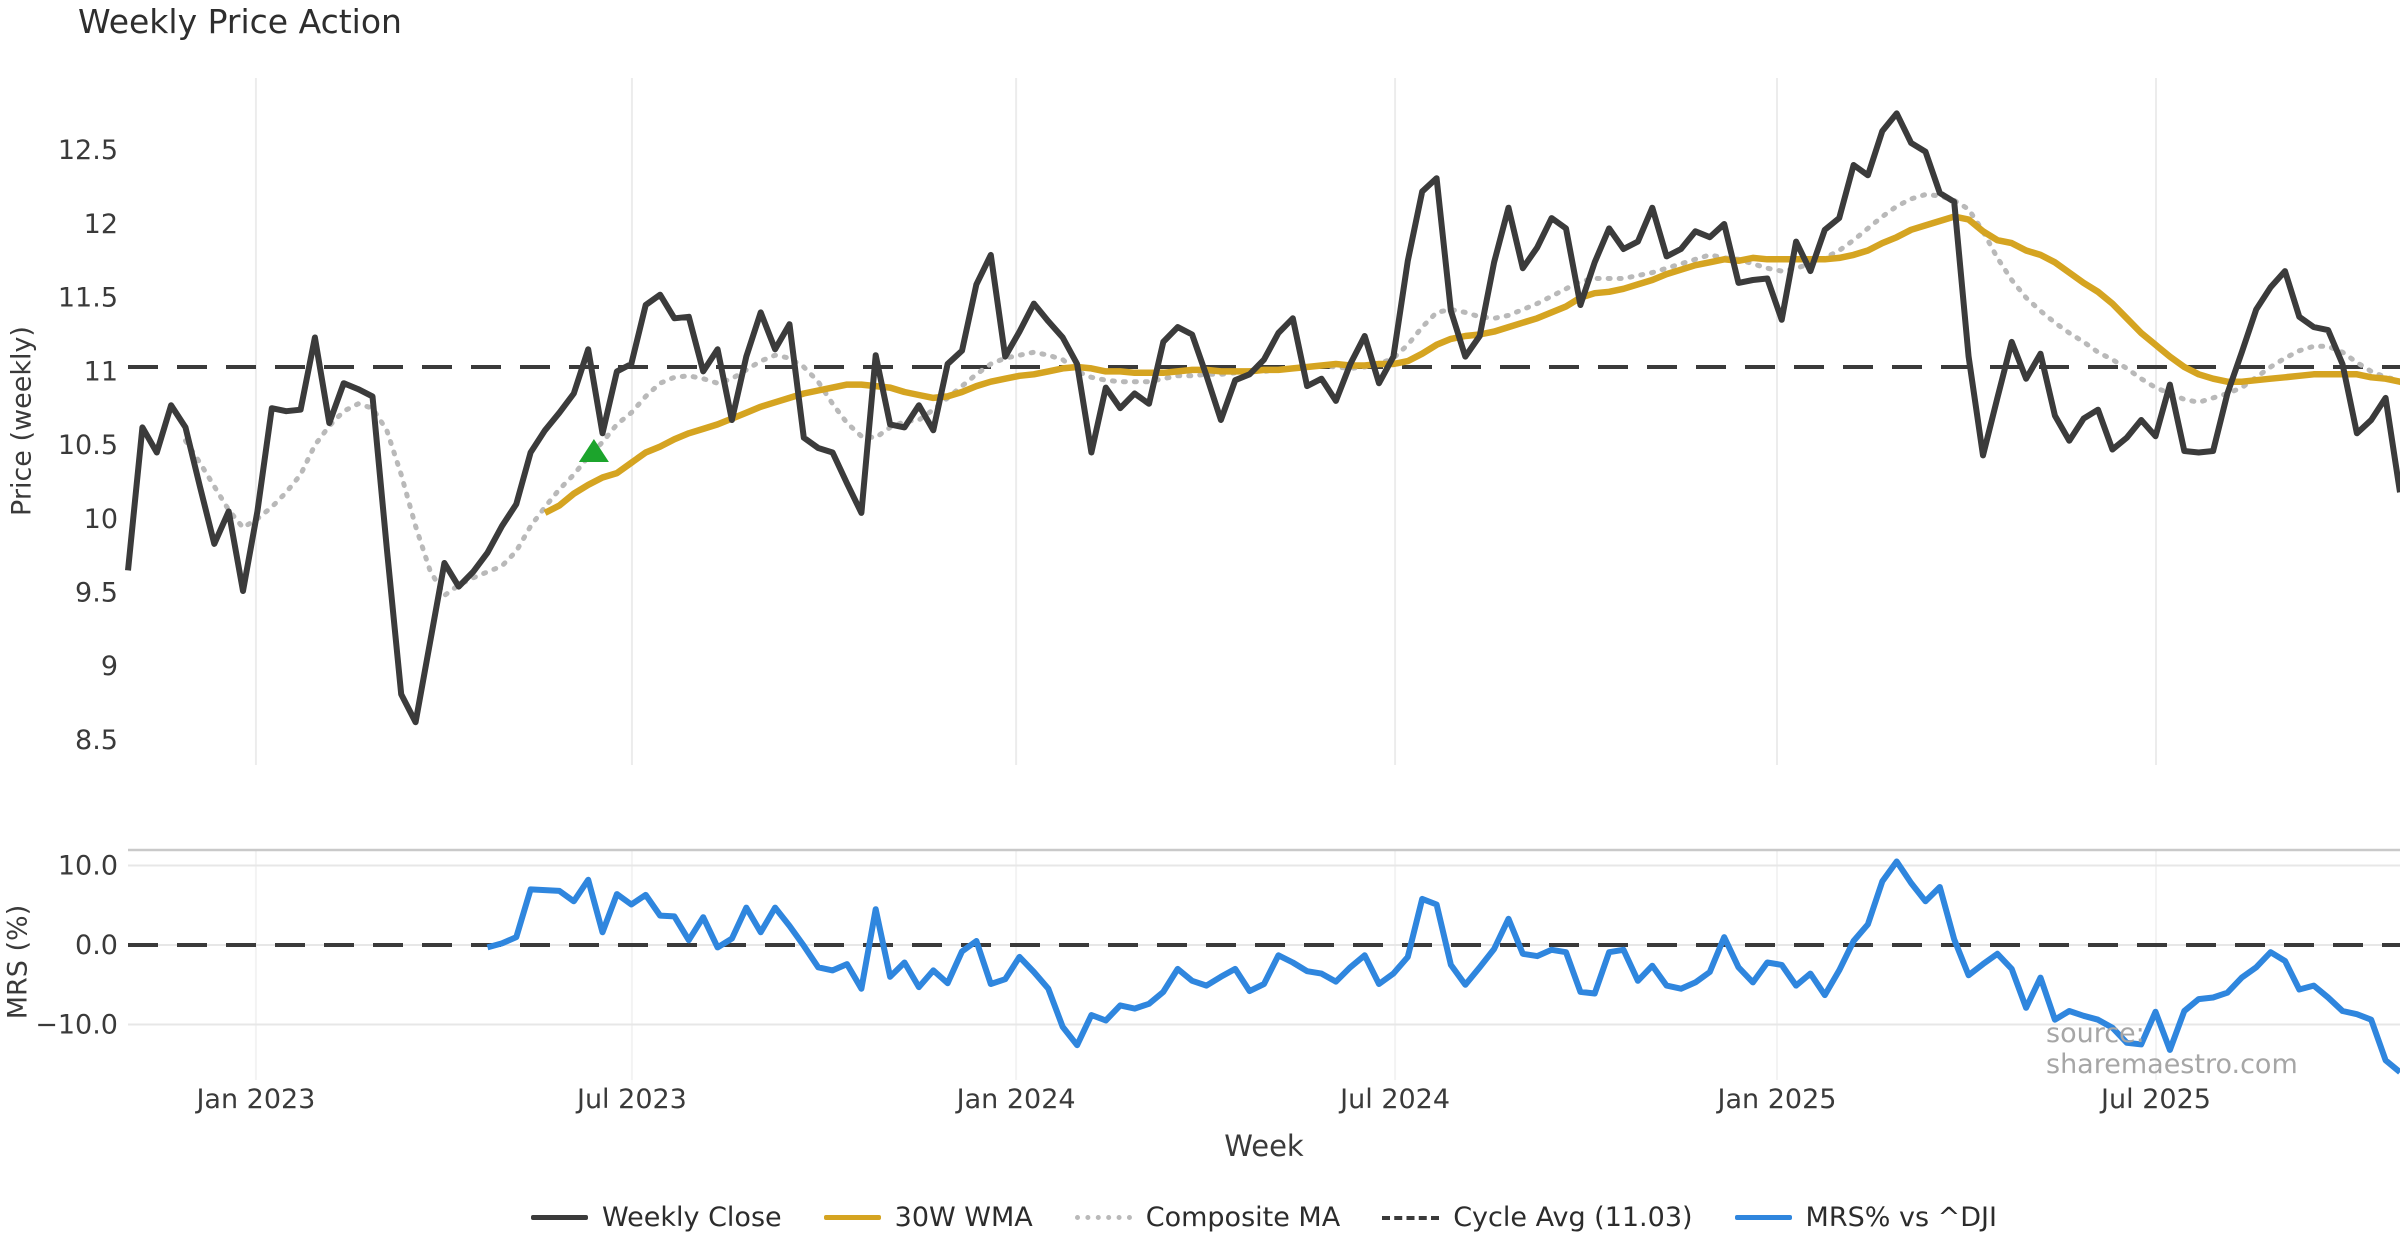 This screenshot has width=2400, height=1260. What do you see at coordinates (101, 224) in the screenshot?
I see `price-y-tick-label: 12` at bounding box center [101, 224].